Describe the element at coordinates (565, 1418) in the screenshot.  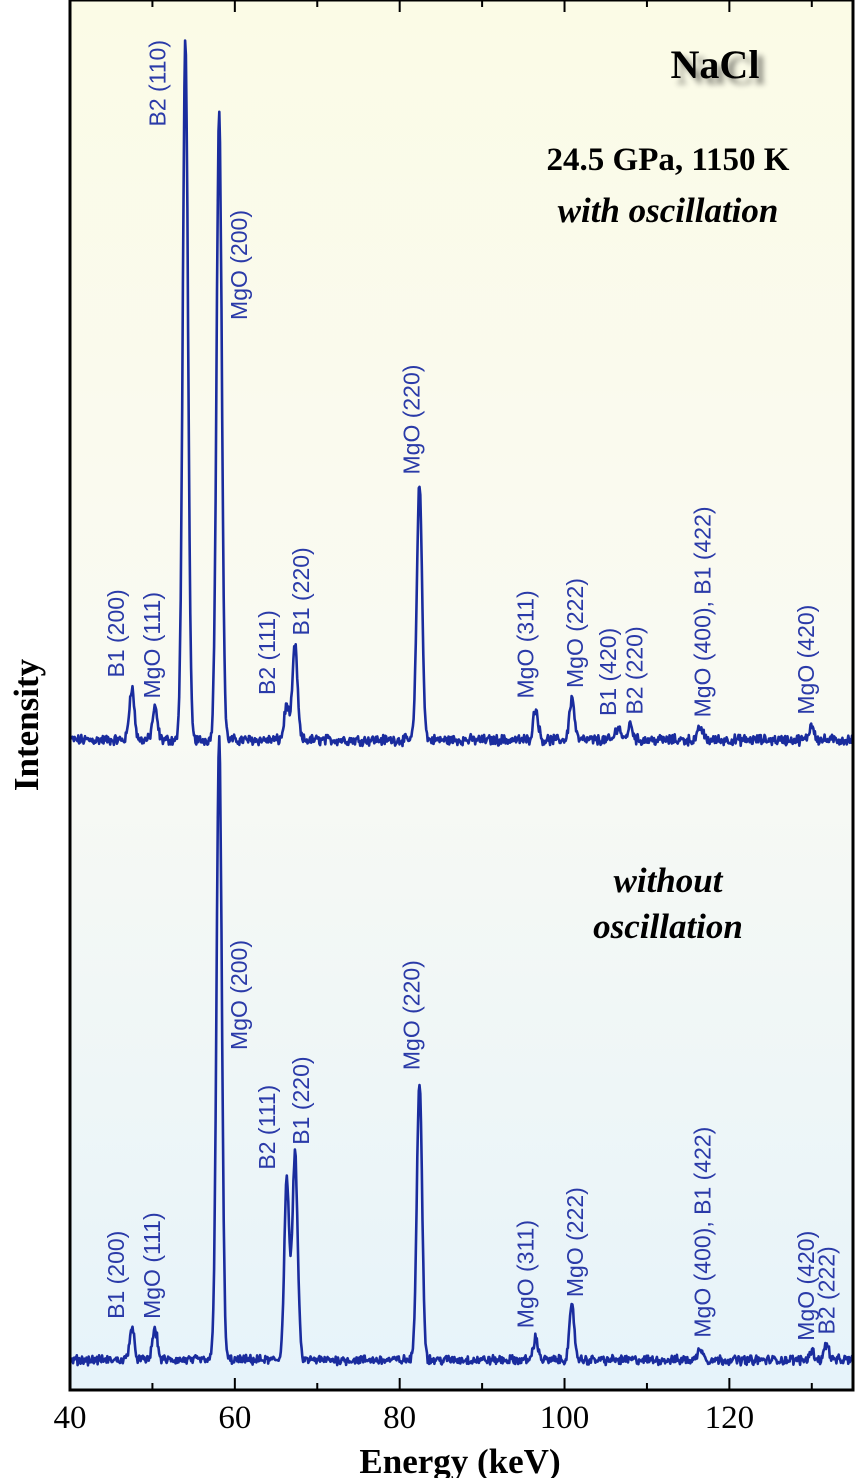
I see `x-tick-label: 100` at that location.